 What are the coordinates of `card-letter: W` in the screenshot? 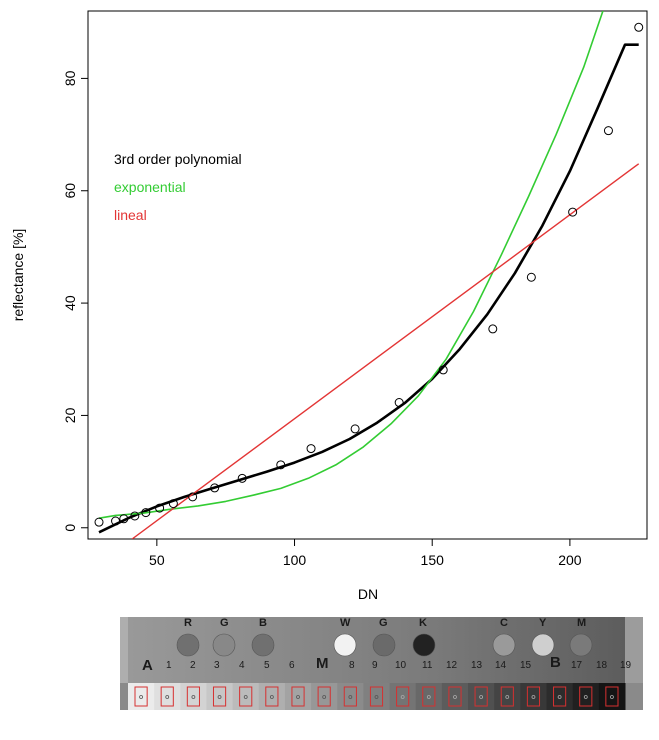 It's located at (345, 623).